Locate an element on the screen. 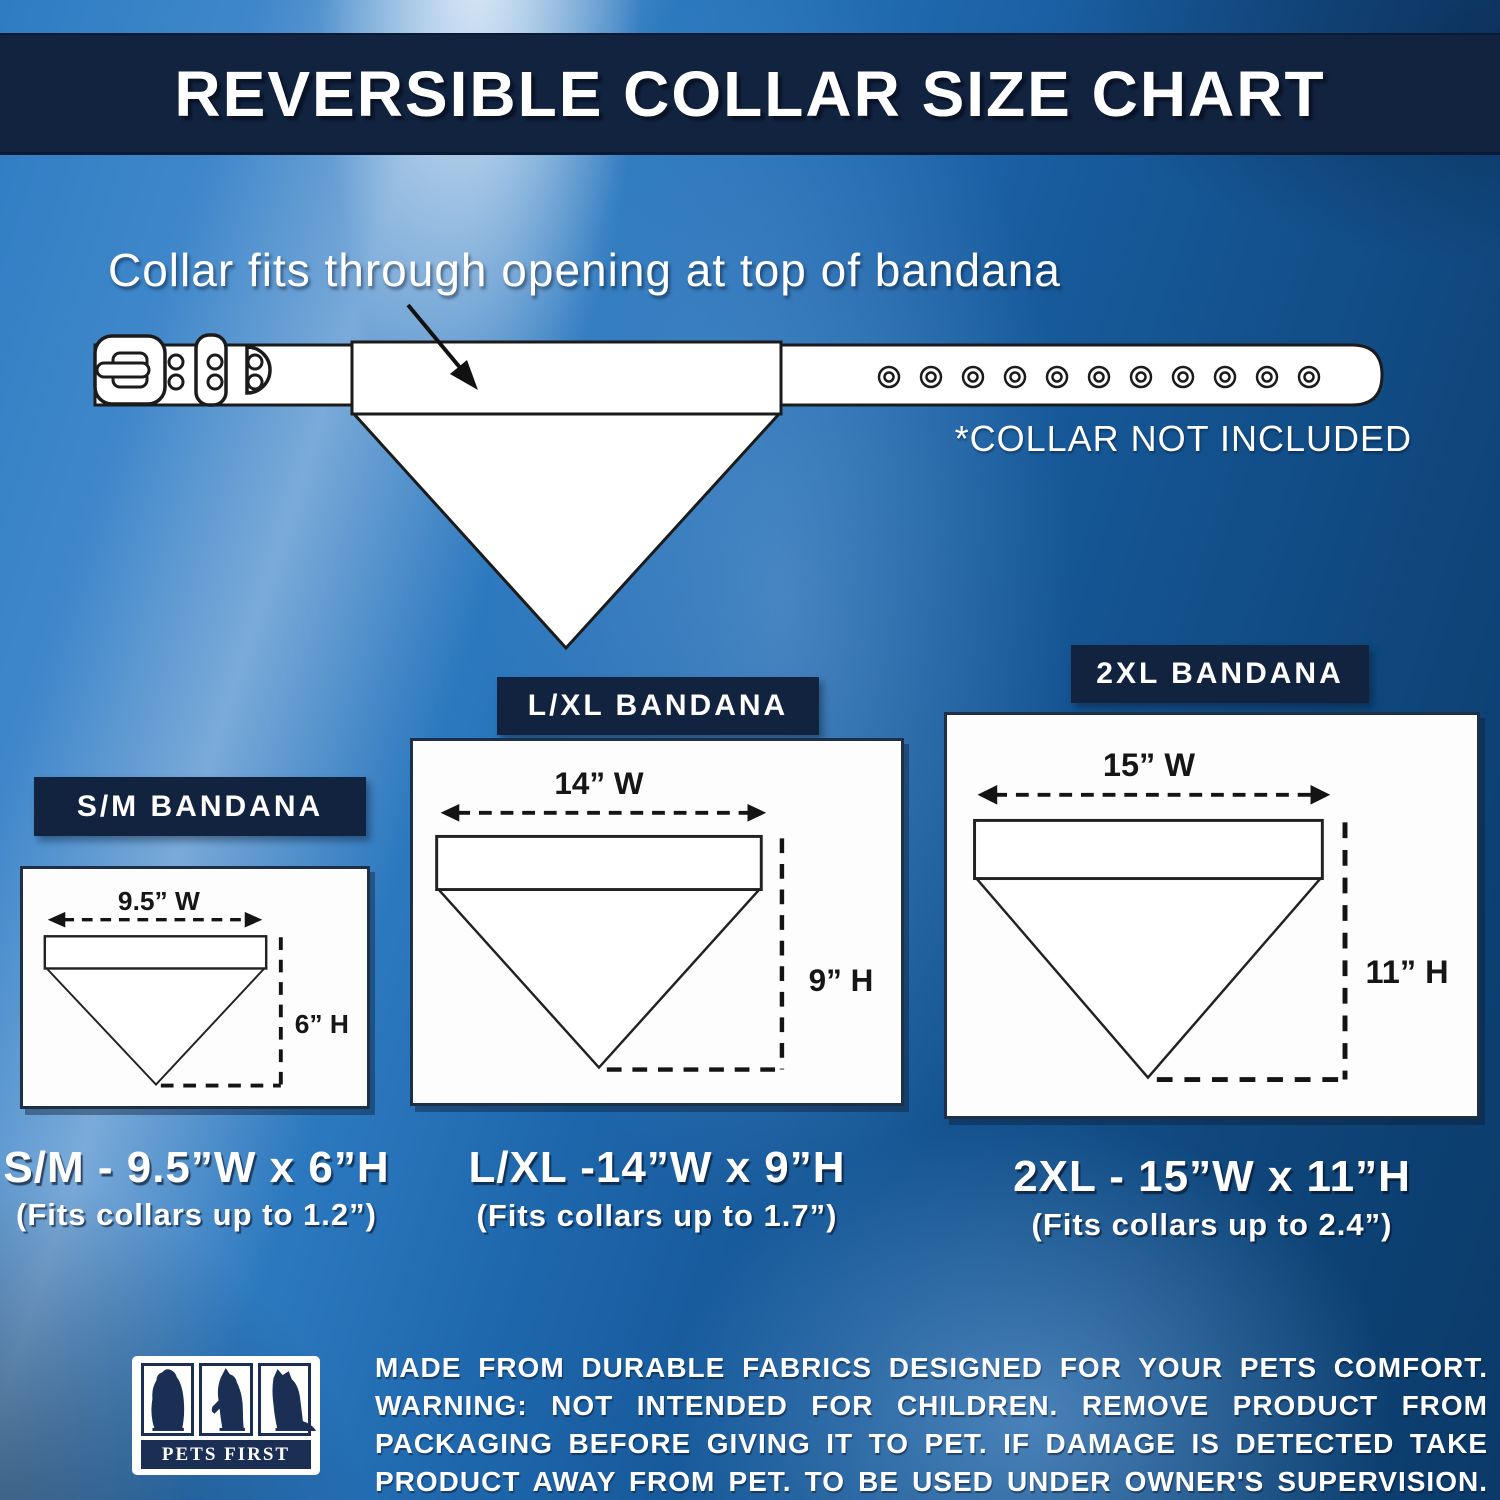  buckle-icon is located at coordinates (130, 370).